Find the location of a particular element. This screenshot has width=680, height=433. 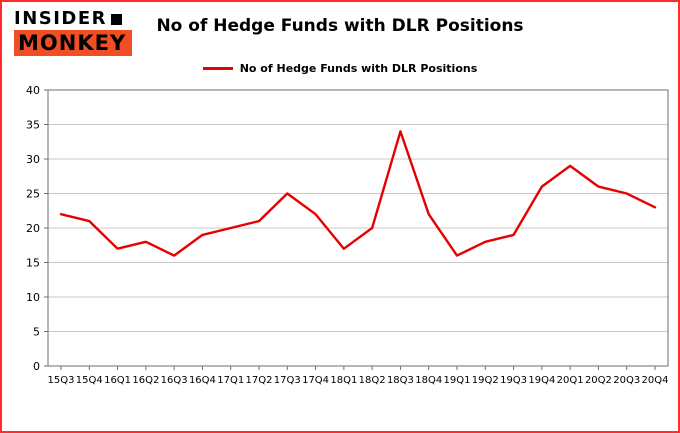

legend-label: No of Hedge Funds with DLR Positions is located at coordinates (358, 68).